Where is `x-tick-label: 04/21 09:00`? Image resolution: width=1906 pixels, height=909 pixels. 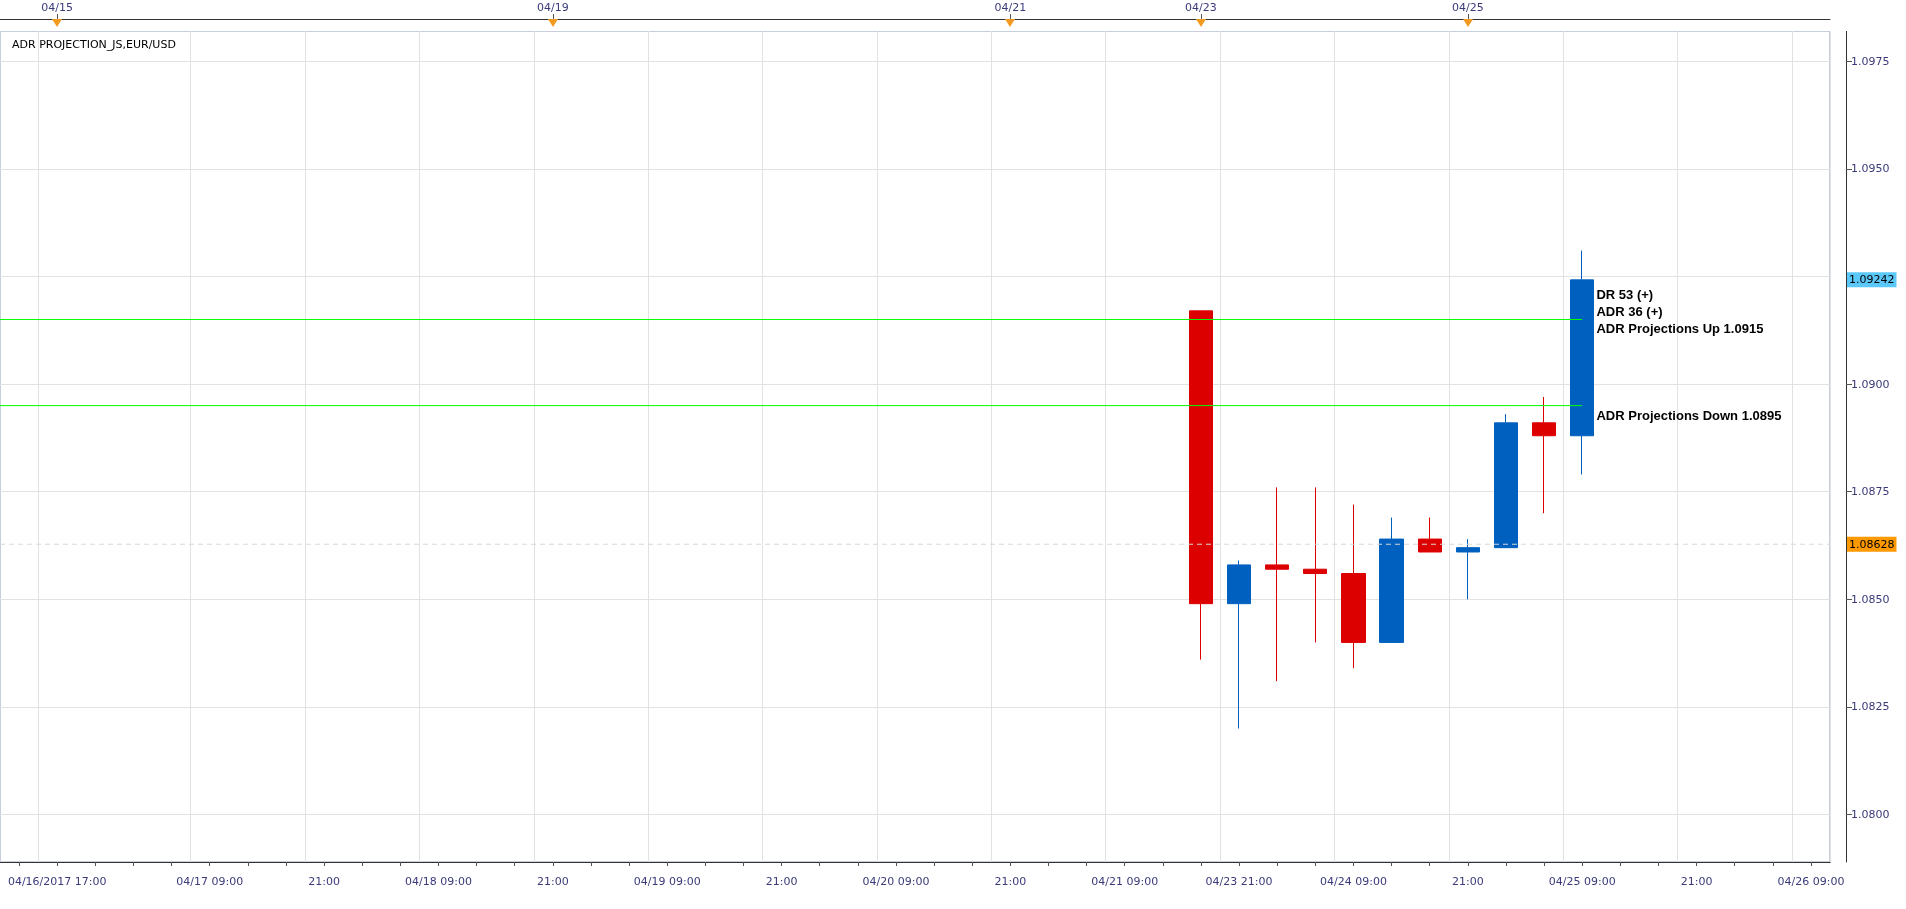
x-tick-label: 04/21 09:00 is located at coordinates (1125, 881).